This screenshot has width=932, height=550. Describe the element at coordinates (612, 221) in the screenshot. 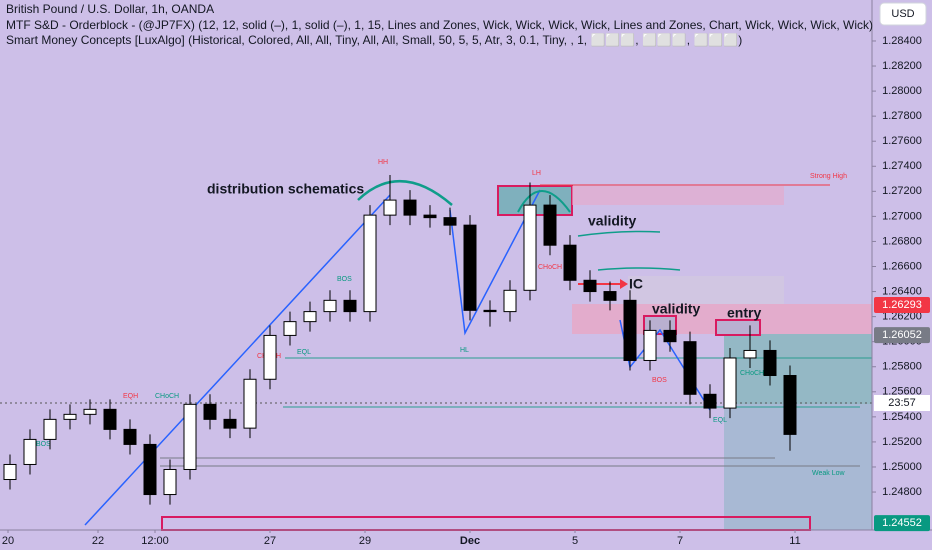

I see `annotation: validity` at that location.